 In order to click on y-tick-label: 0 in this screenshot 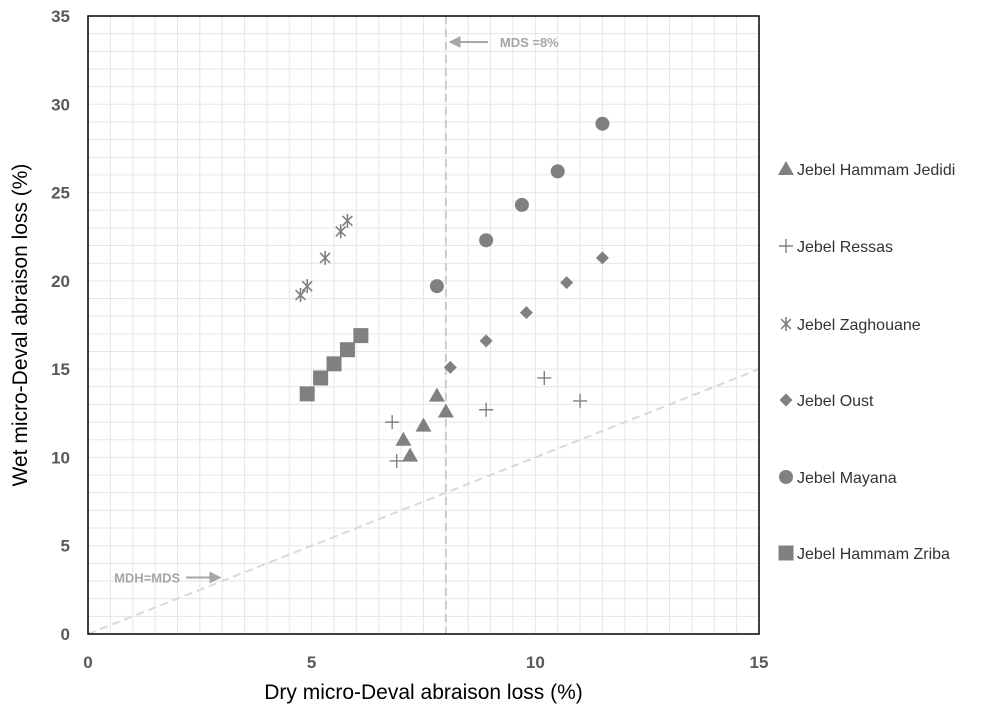, I will do `click(65, 634)`.